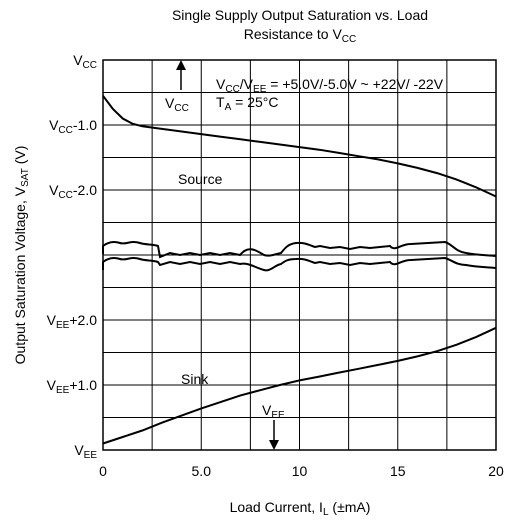  I want to click on x-tick-labels: 0 5.0 10 15 20, so click(301, 471).